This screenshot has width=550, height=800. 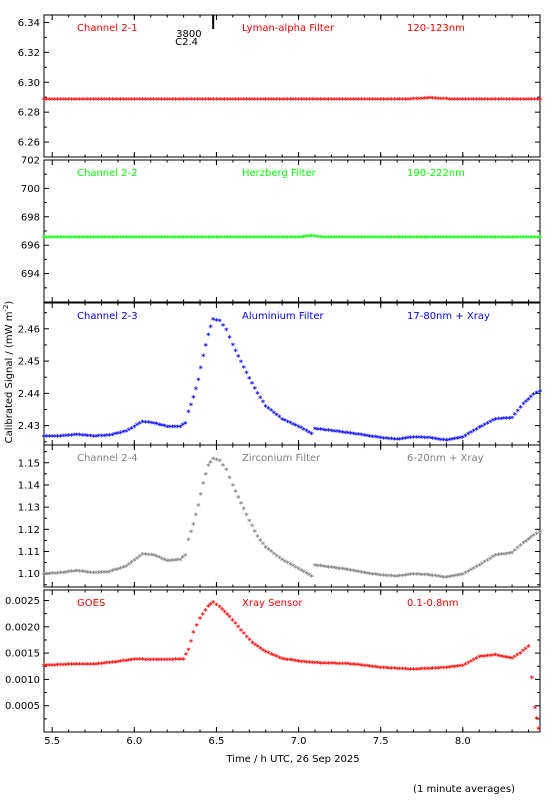 I want to click on y-tick-label: 0.0015, so click(x=22, y=654).